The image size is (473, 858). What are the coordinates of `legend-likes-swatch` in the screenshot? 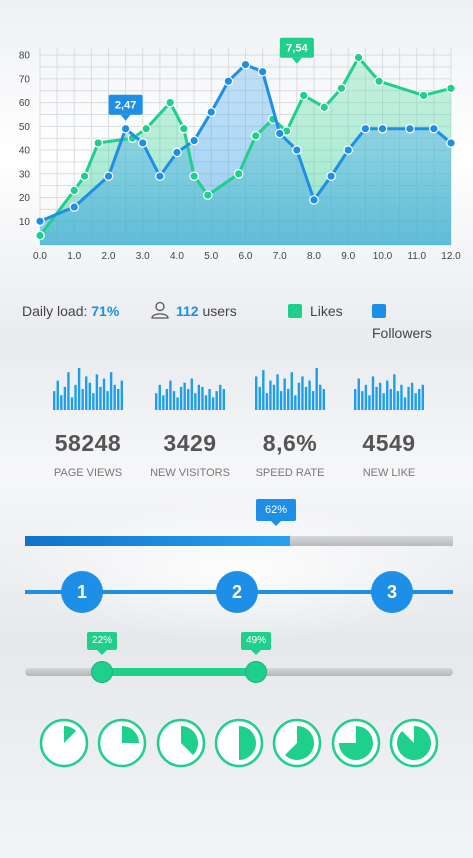 It's located at (295, 311).